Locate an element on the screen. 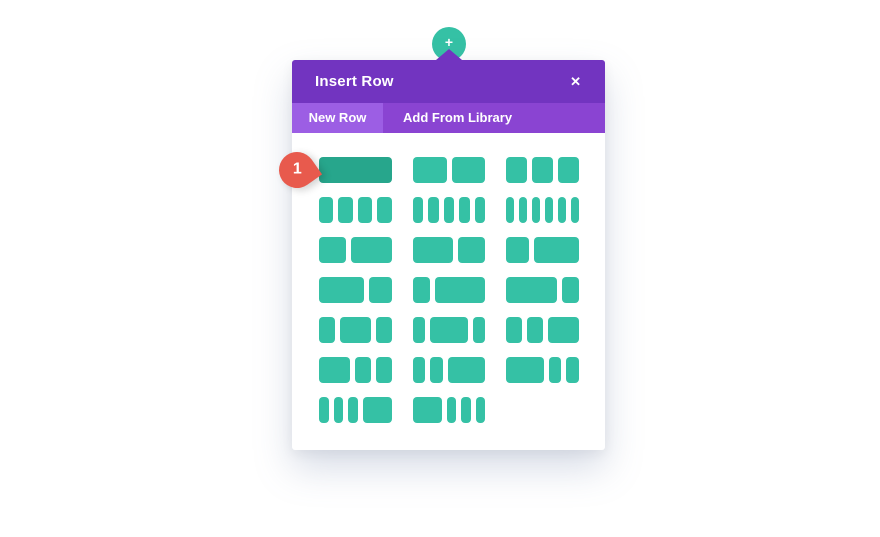  tab-add-from-library: Add From Library is located at coordinates (458, 117).